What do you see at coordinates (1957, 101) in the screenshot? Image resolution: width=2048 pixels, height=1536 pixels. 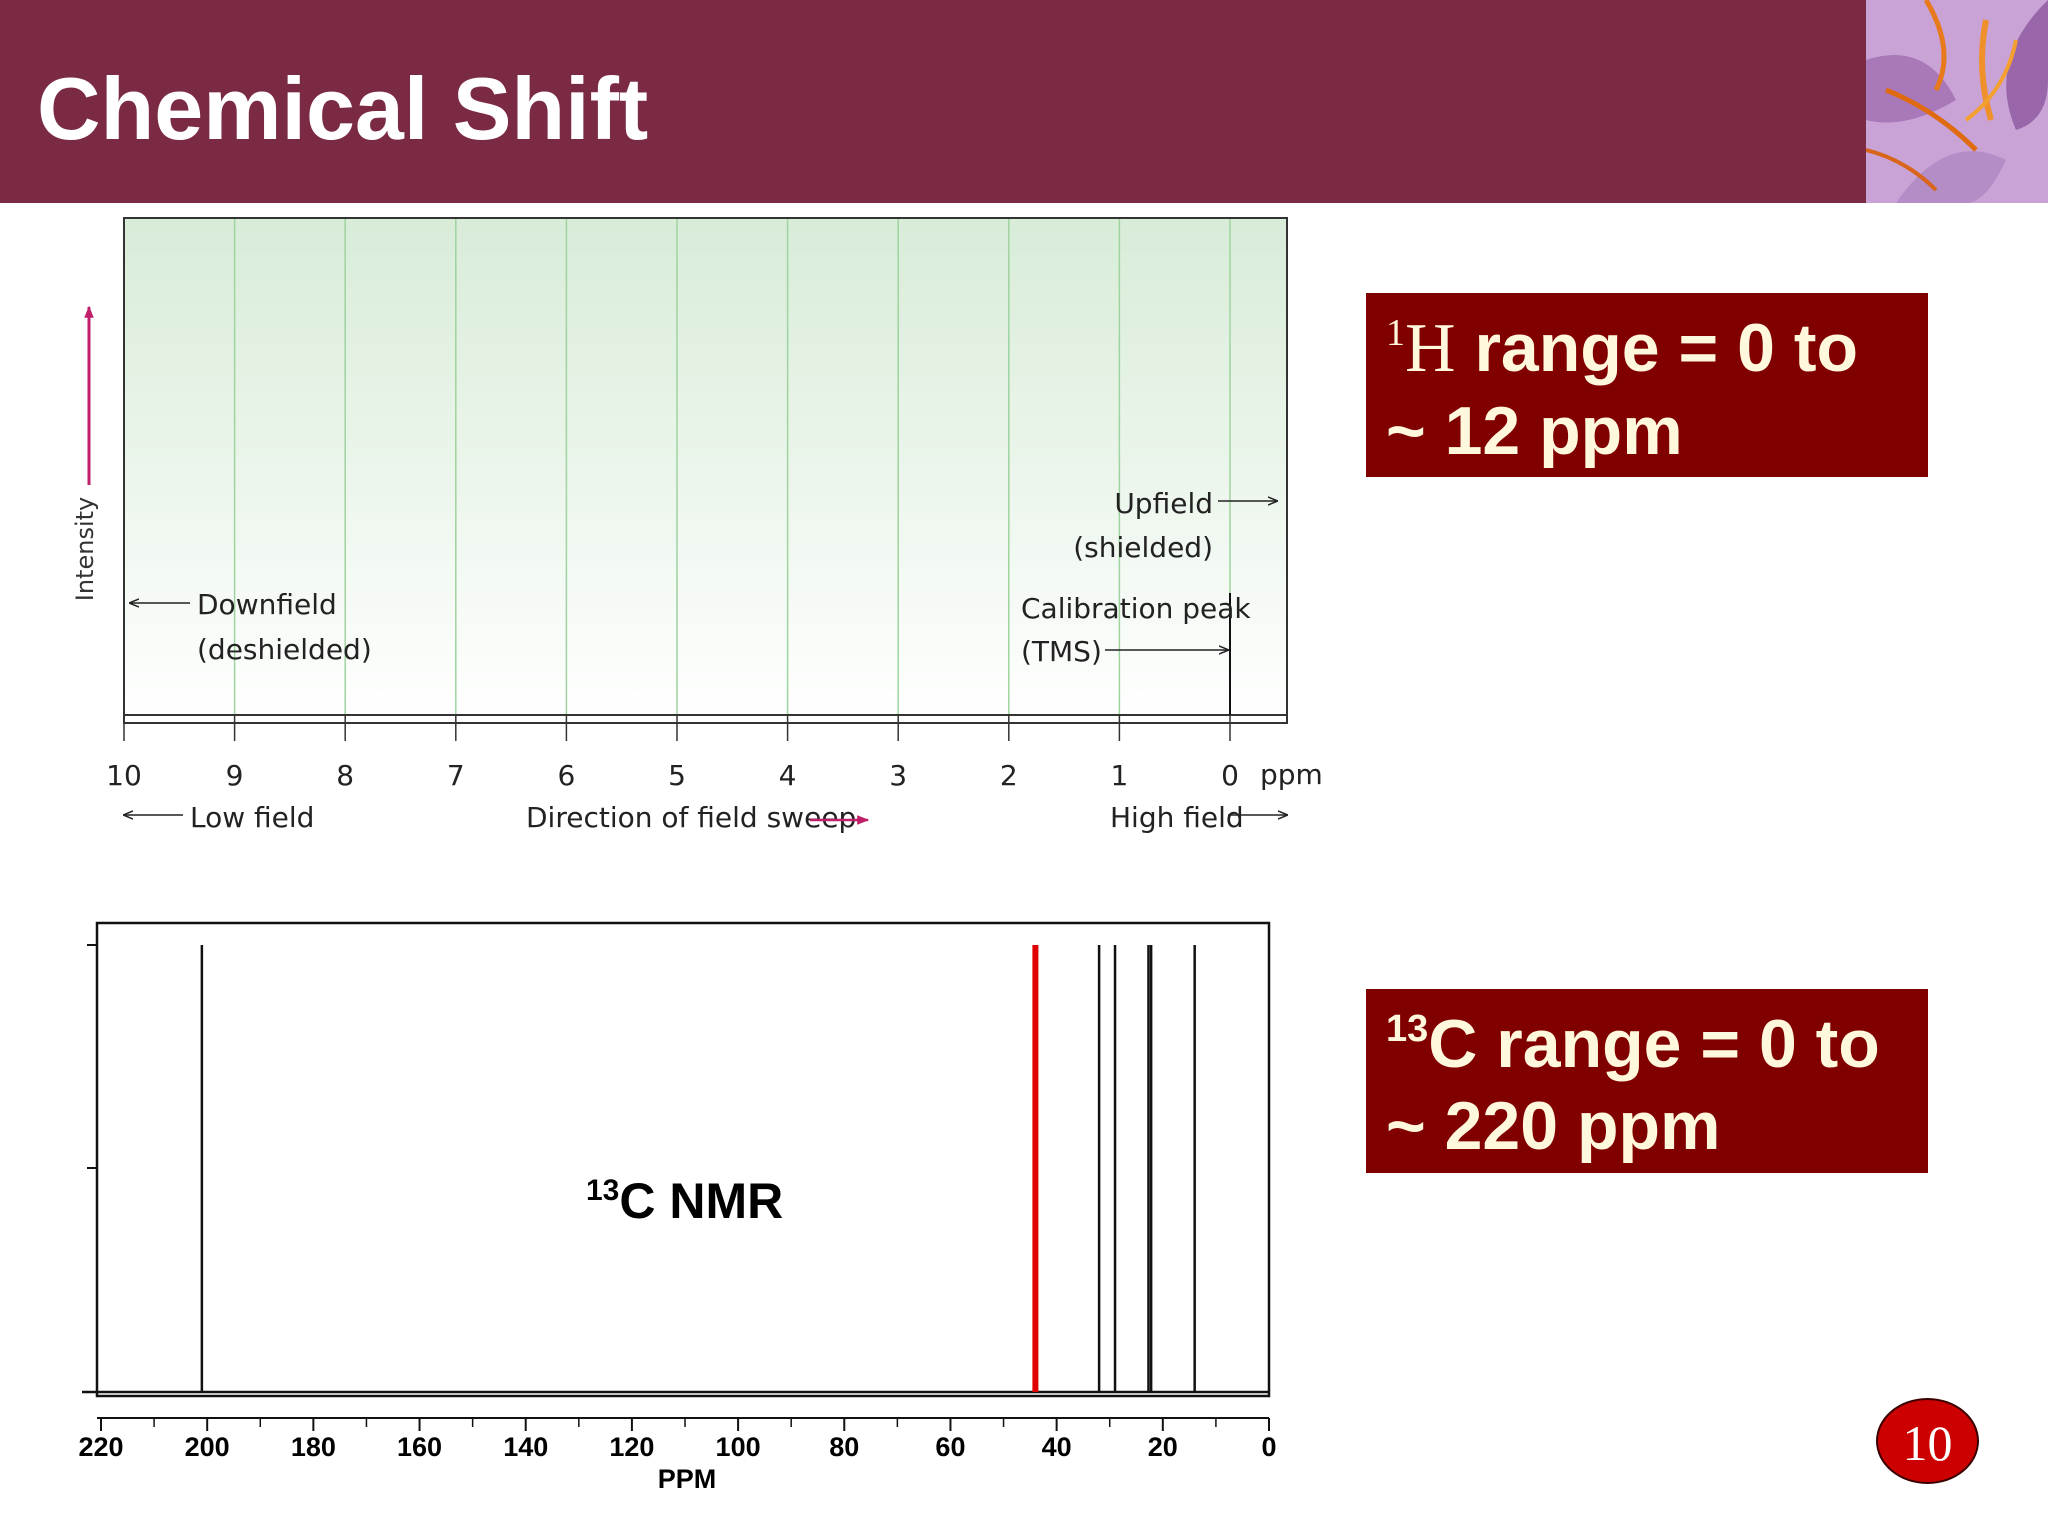 I see `flower-photo` at bounding box center [1957, 101].